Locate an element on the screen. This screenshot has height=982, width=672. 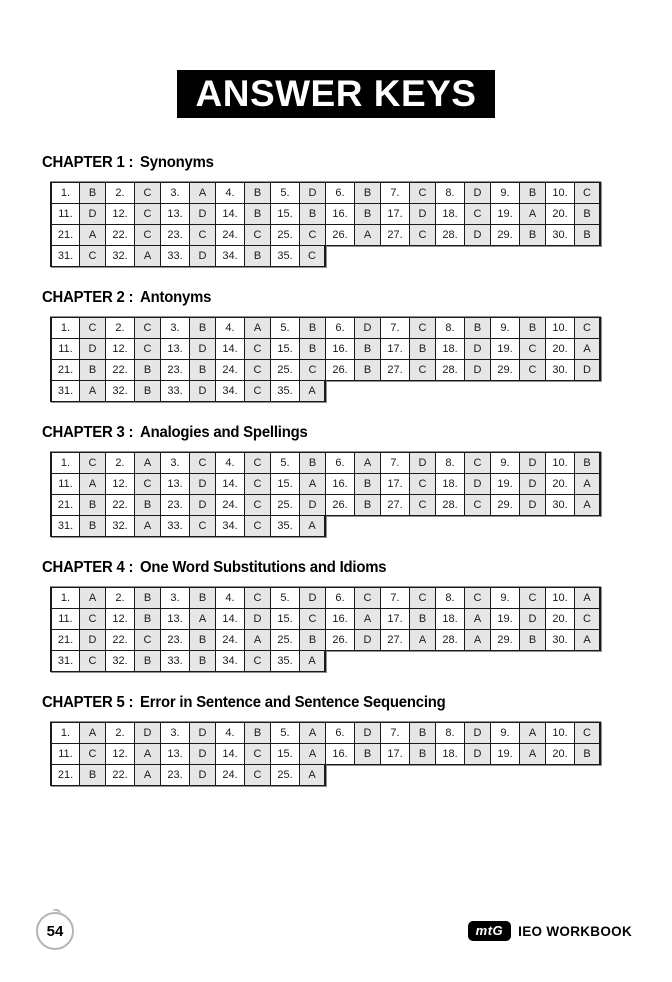
question-number-cell: 27. is located at coordinates (395, 640).